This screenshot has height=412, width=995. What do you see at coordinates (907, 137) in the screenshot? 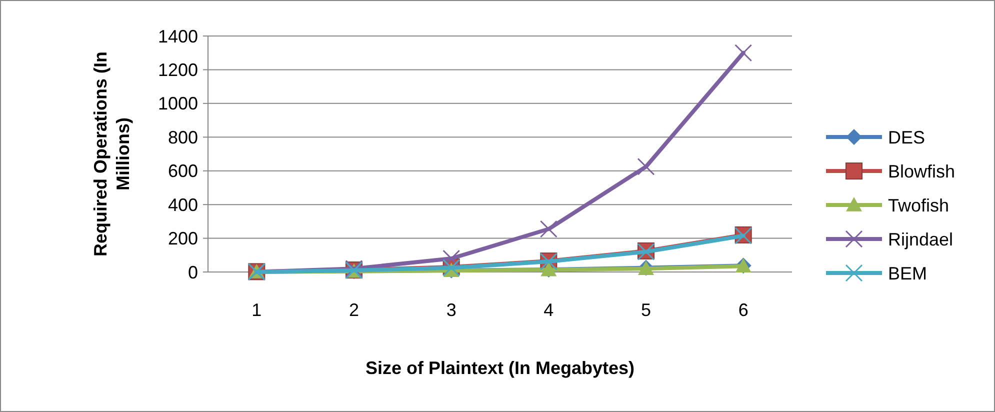
I see `legend-label: DES` at bounding box center [907, 137].